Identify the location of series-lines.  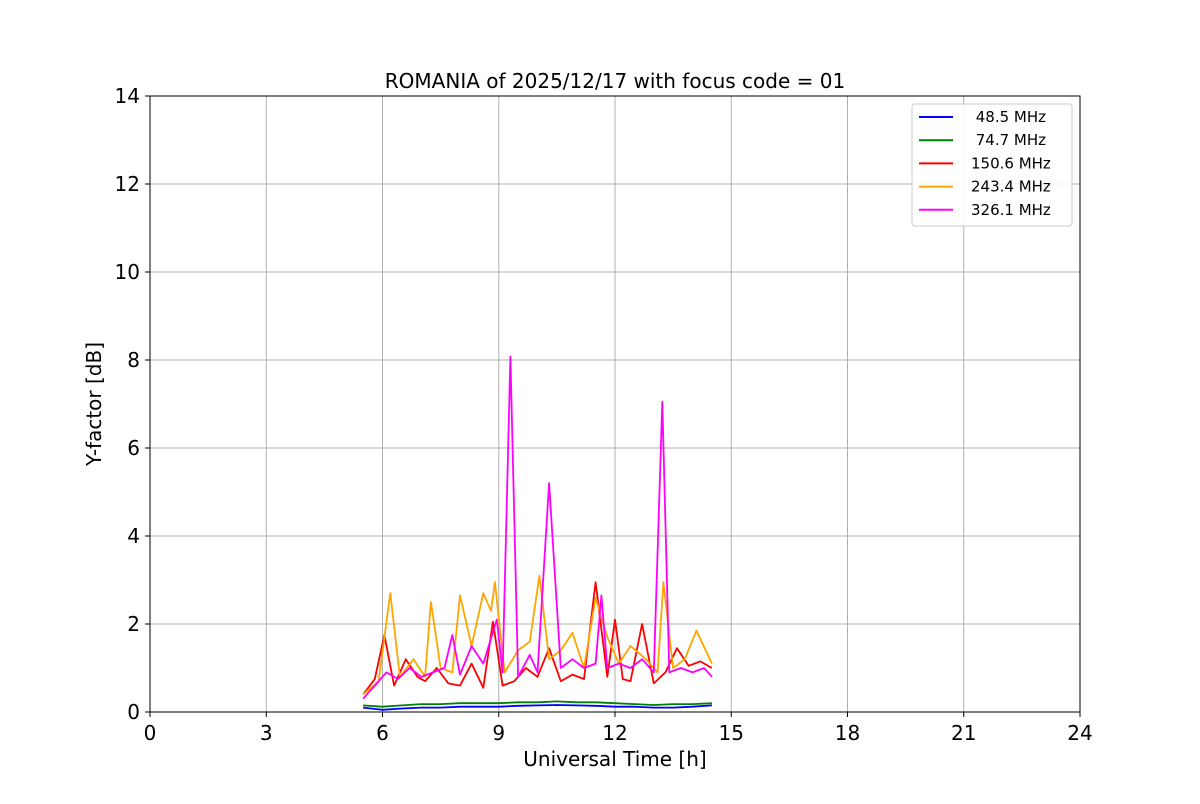
(537, 533).